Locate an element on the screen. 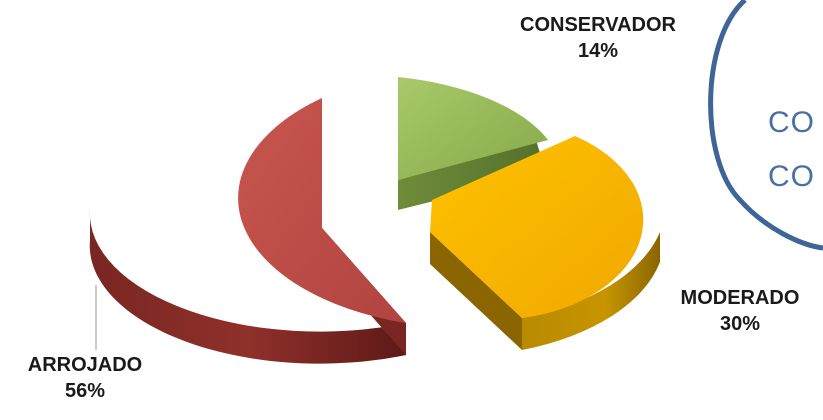 This screenshot has height=420, width=823. label-moderado: MODERADO 30% is located at coordinates (740, 311).